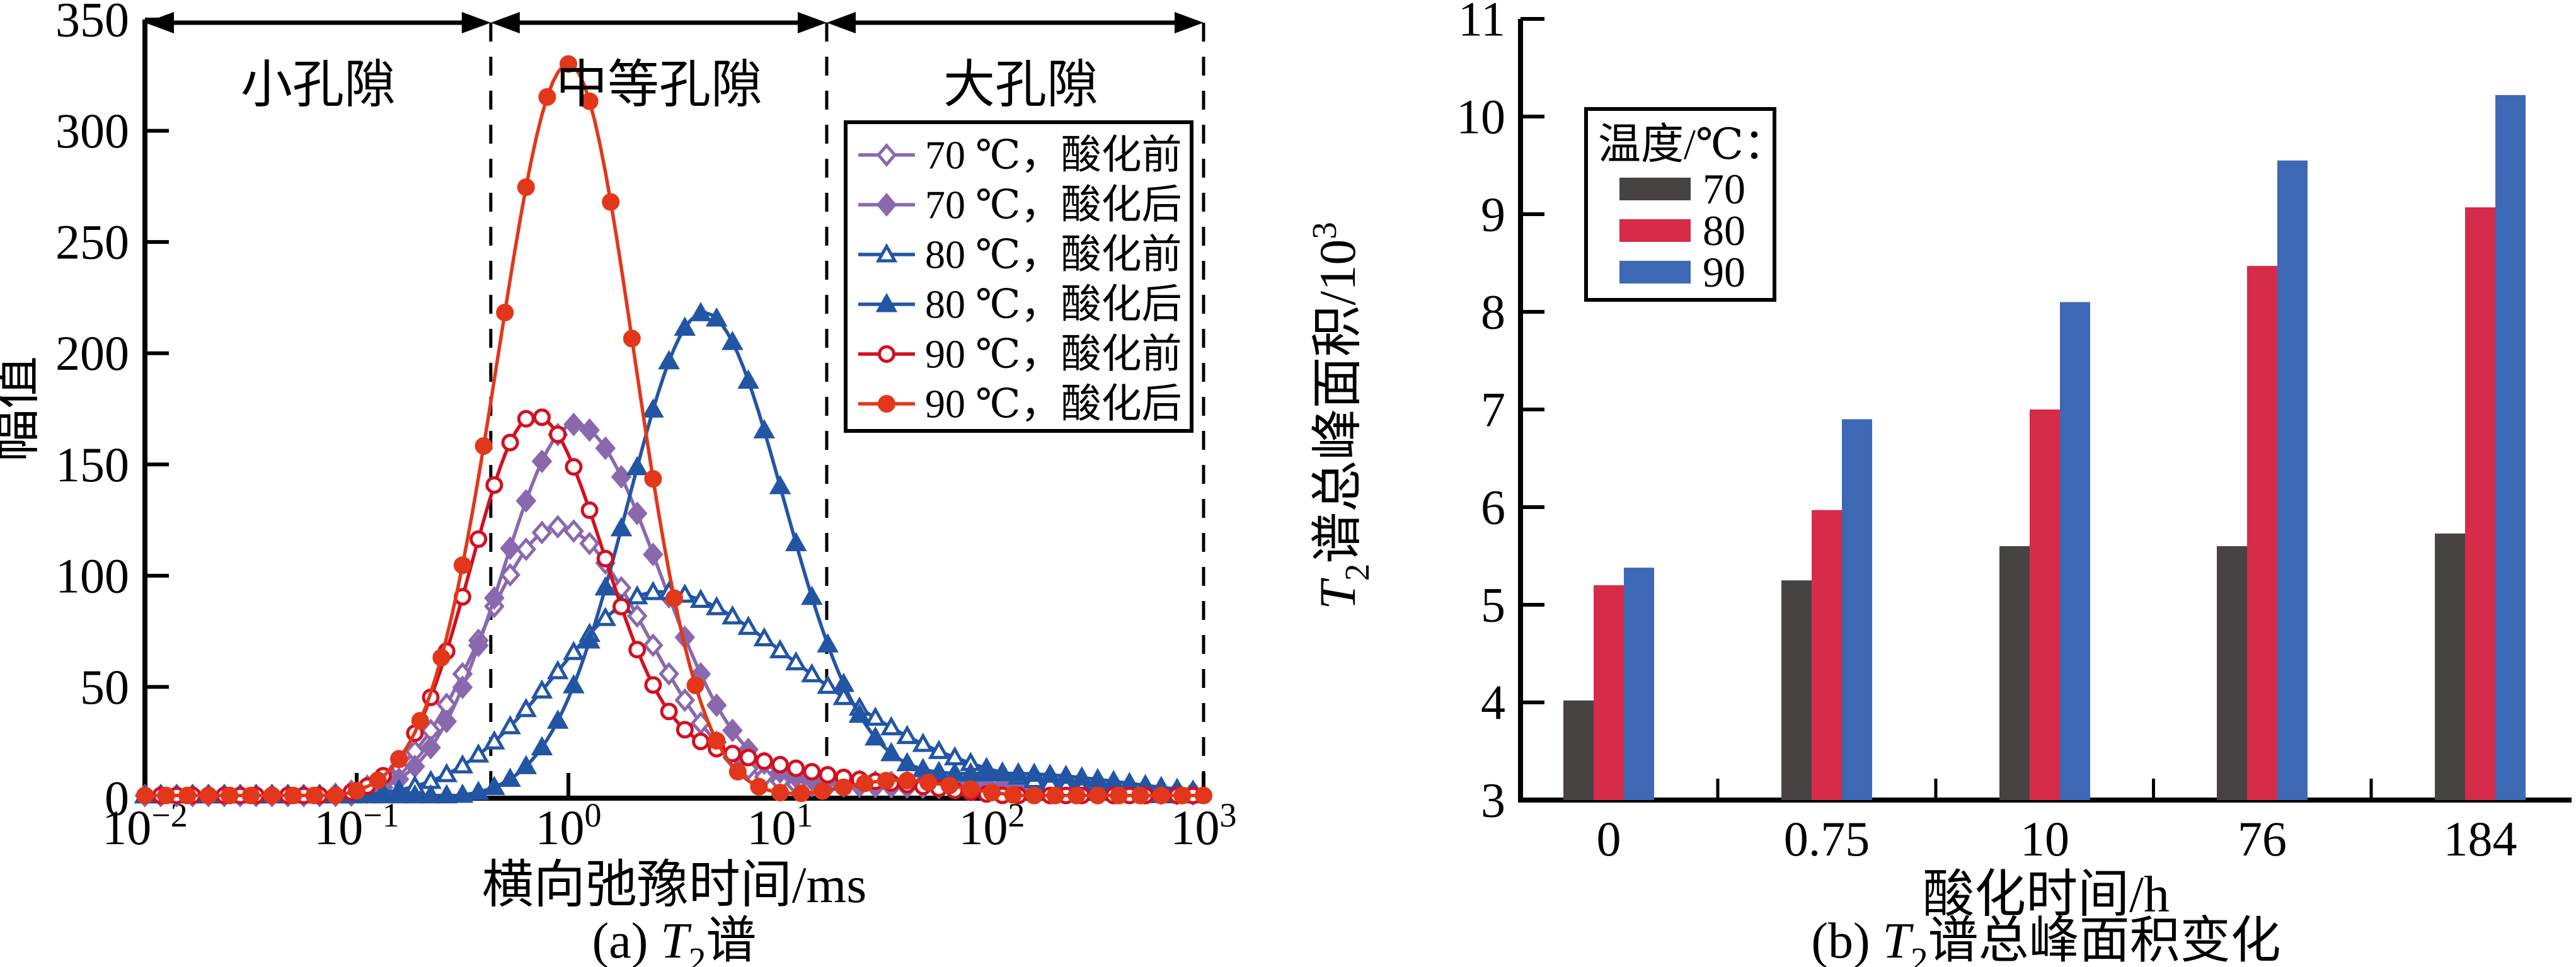 The height and width of the screenshot is (967, 2576). I want to click on b-y-axis-label: T2谱总峰面积/103, so click(1340, 415).